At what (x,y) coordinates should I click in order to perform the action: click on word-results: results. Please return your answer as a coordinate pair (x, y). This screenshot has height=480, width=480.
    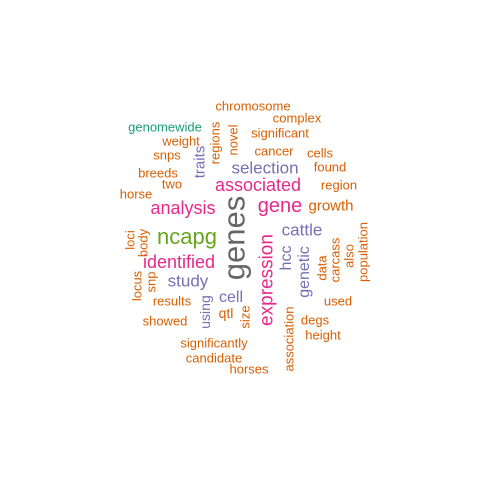
    Looking at the image, I should click on (172, 301).